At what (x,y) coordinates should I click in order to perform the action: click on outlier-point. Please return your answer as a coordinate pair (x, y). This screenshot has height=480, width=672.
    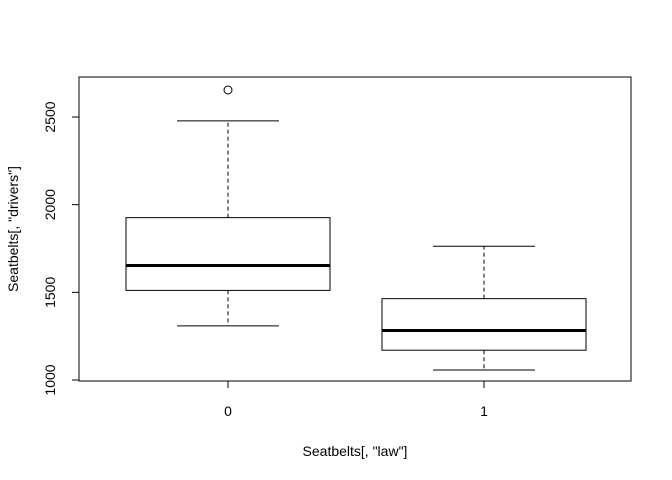
    Looking at the image, I should click on (228, 90).